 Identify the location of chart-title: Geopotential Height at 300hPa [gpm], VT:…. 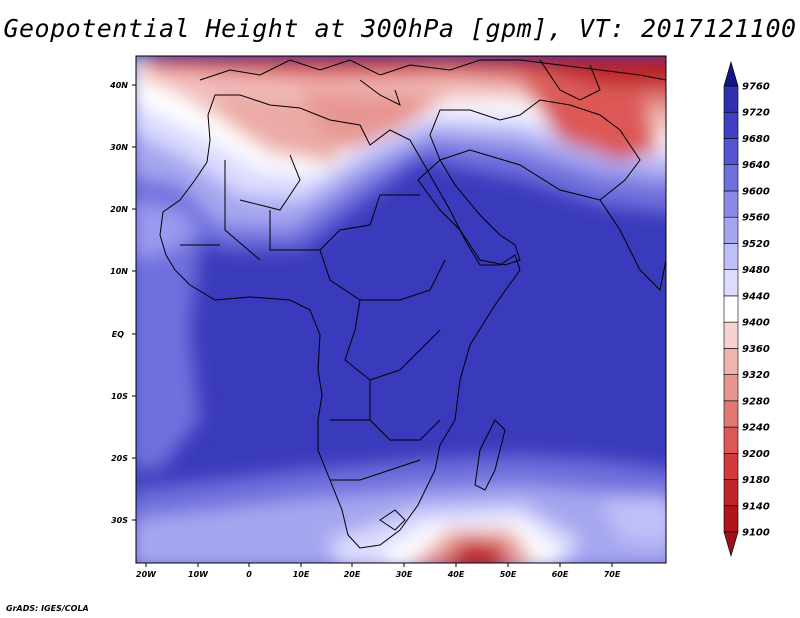
(400, 28).